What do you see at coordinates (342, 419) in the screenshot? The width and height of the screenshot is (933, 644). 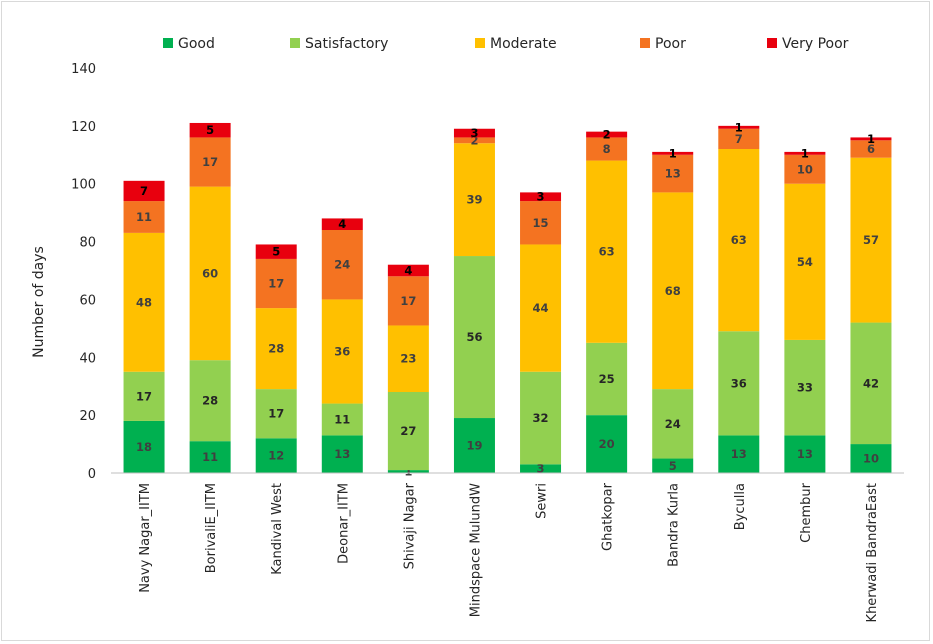 I see `data-label-satisfactory: 11` at bounding box center [342, 419].